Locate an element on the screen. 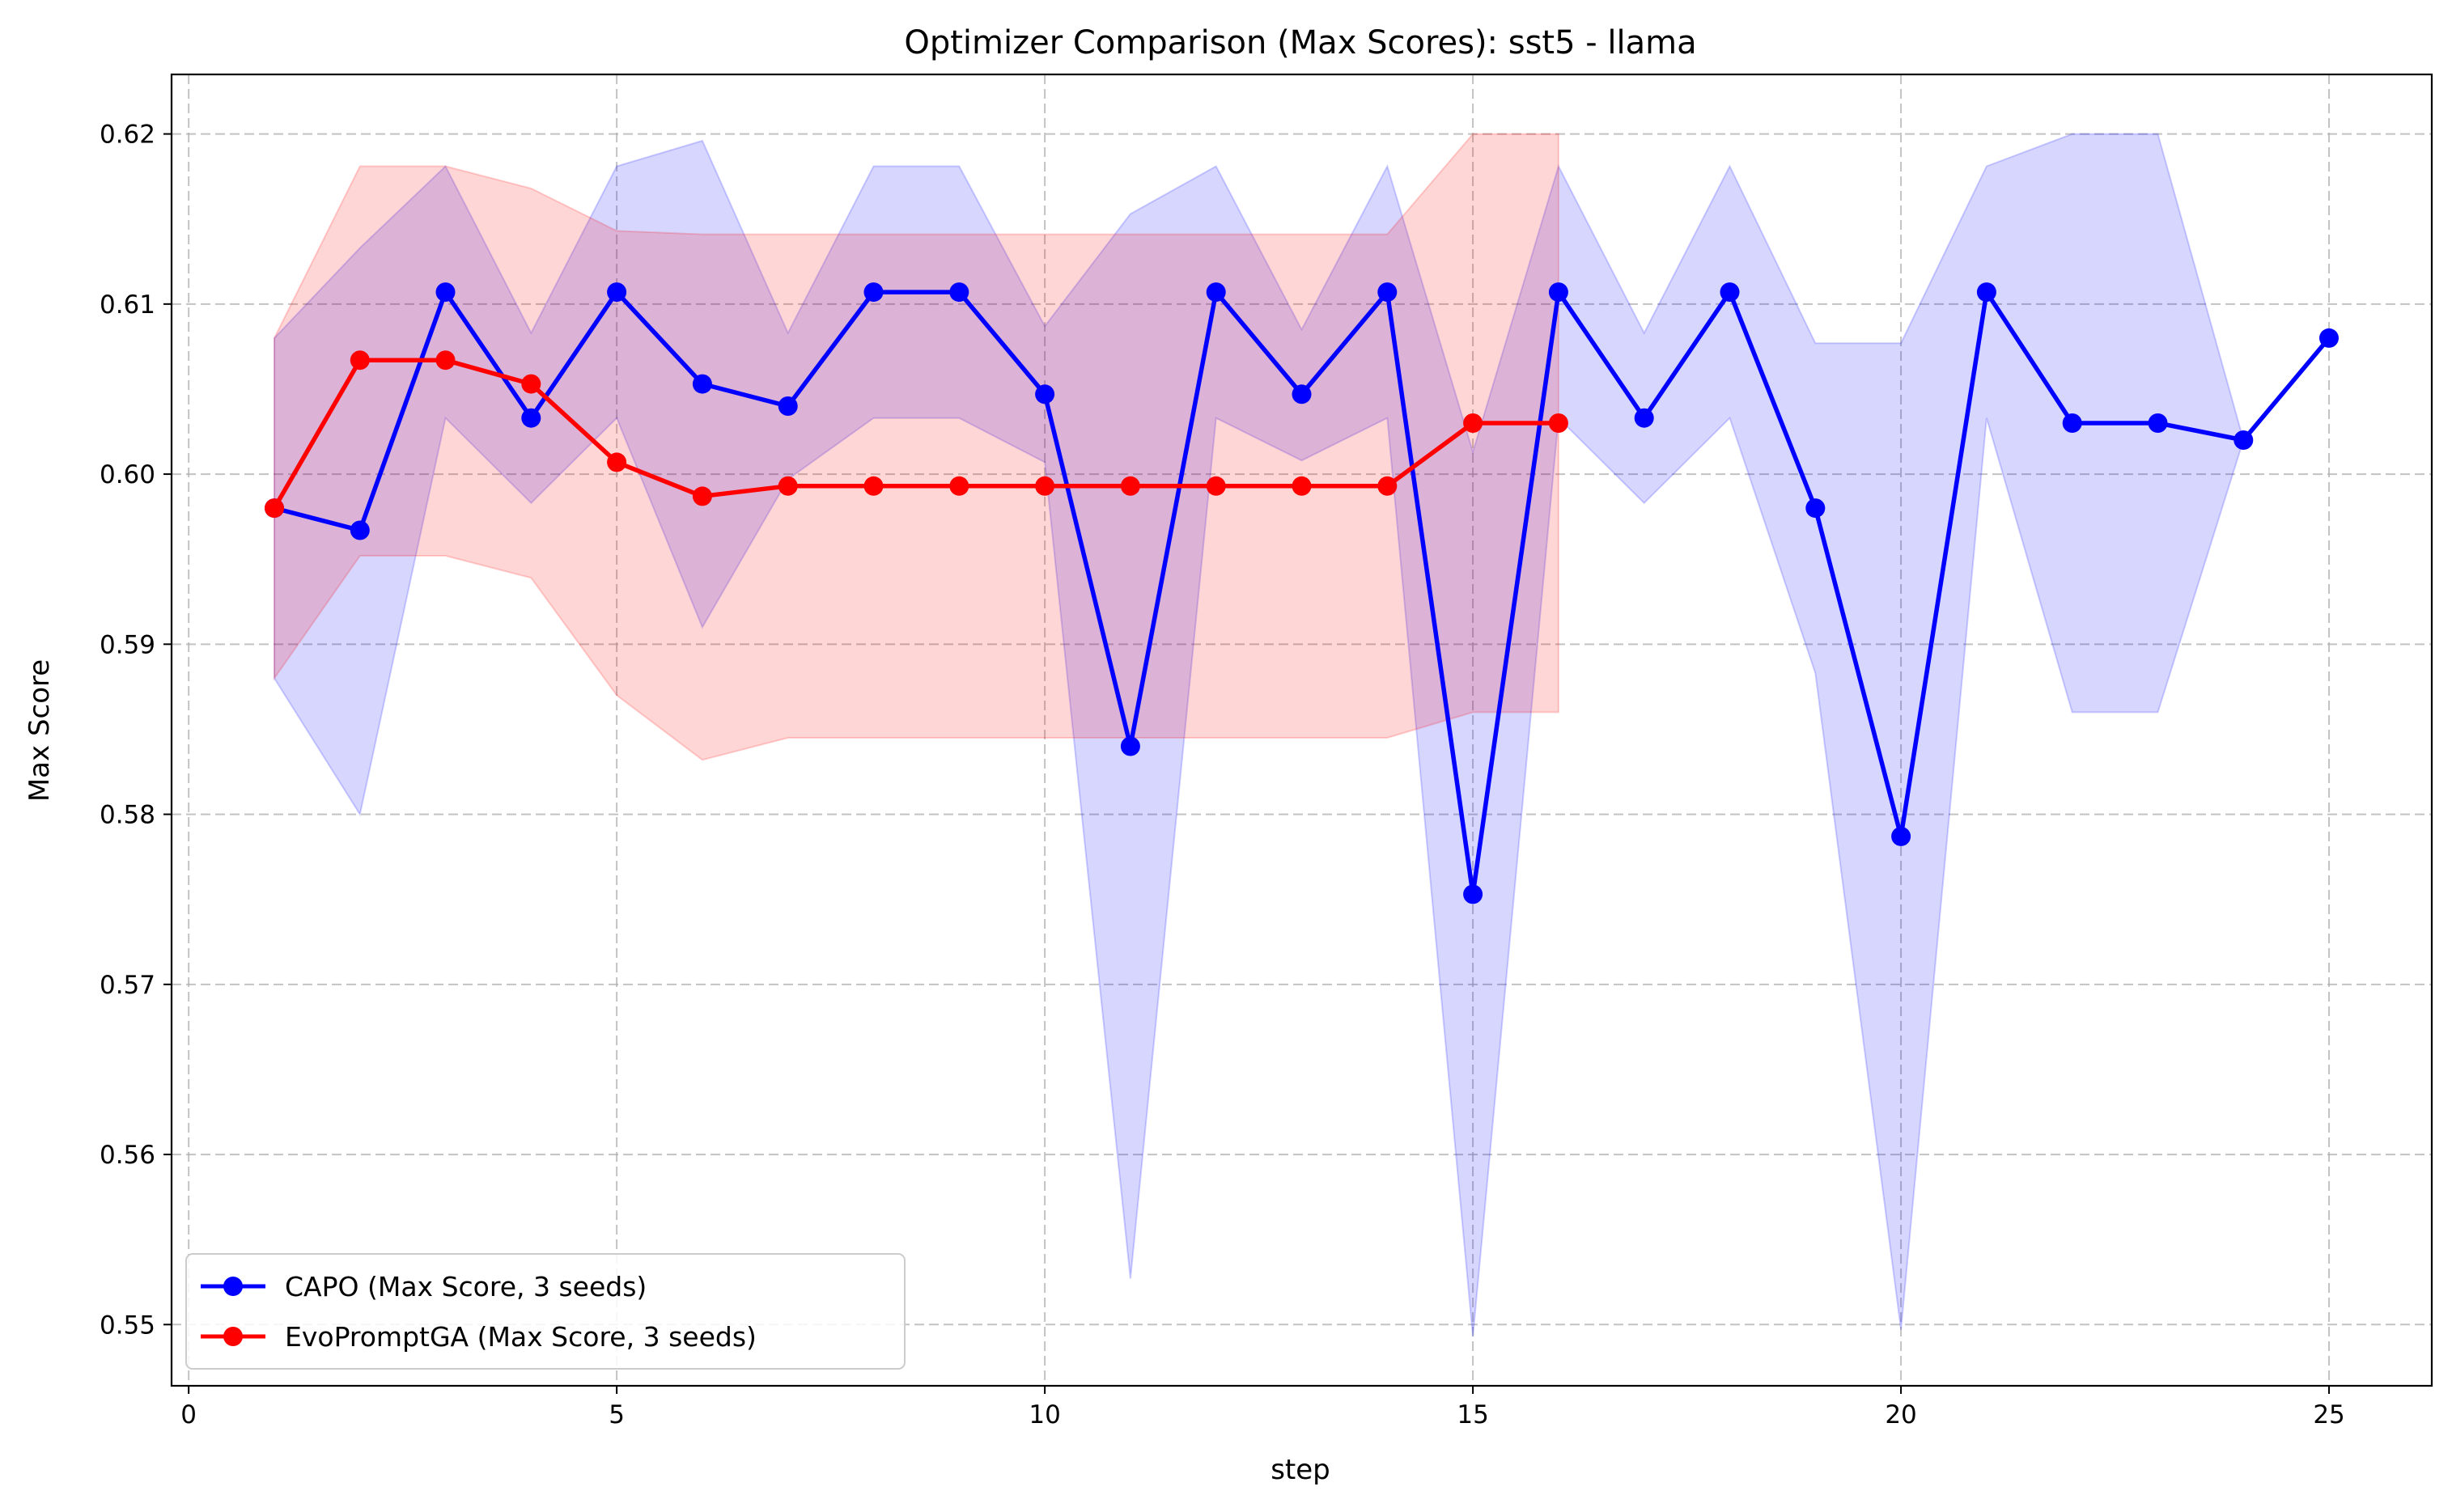 This screenshot has width=2452, height=1512. legend-box is located at coordinates (546, 1311).